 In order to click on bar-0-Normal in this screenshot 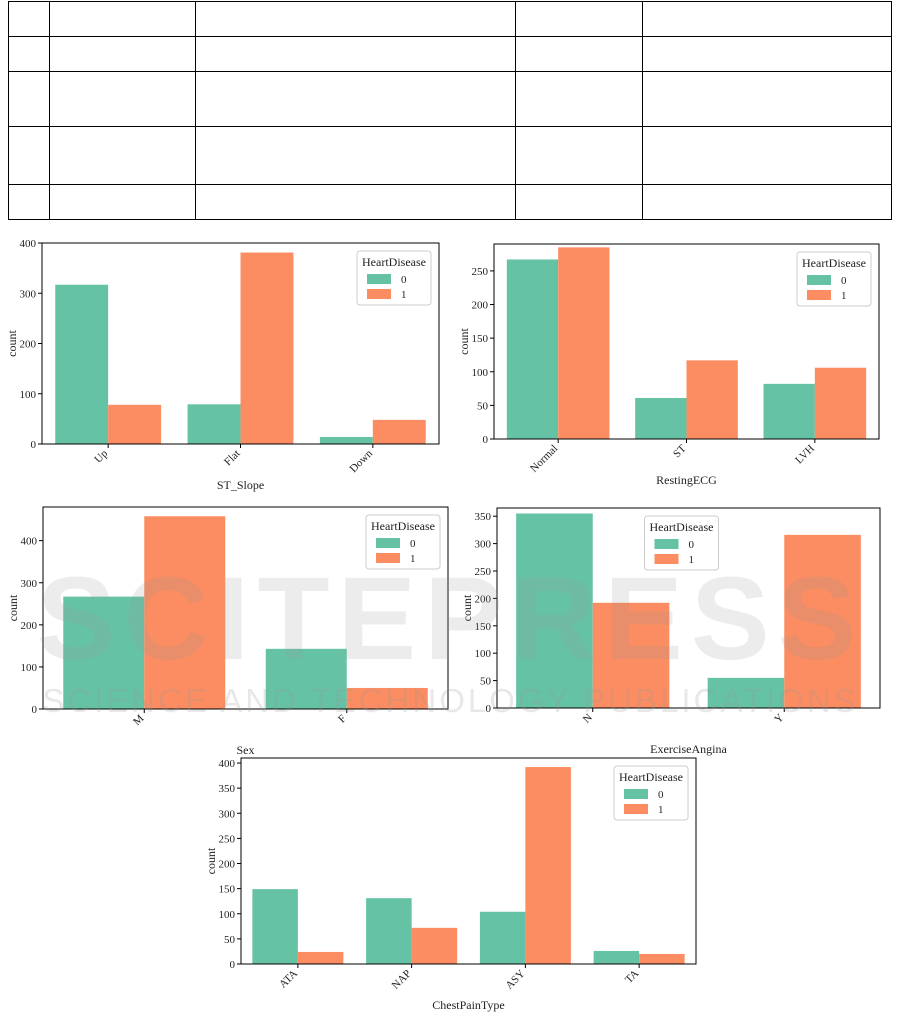, I will do `click(532, 349)`.